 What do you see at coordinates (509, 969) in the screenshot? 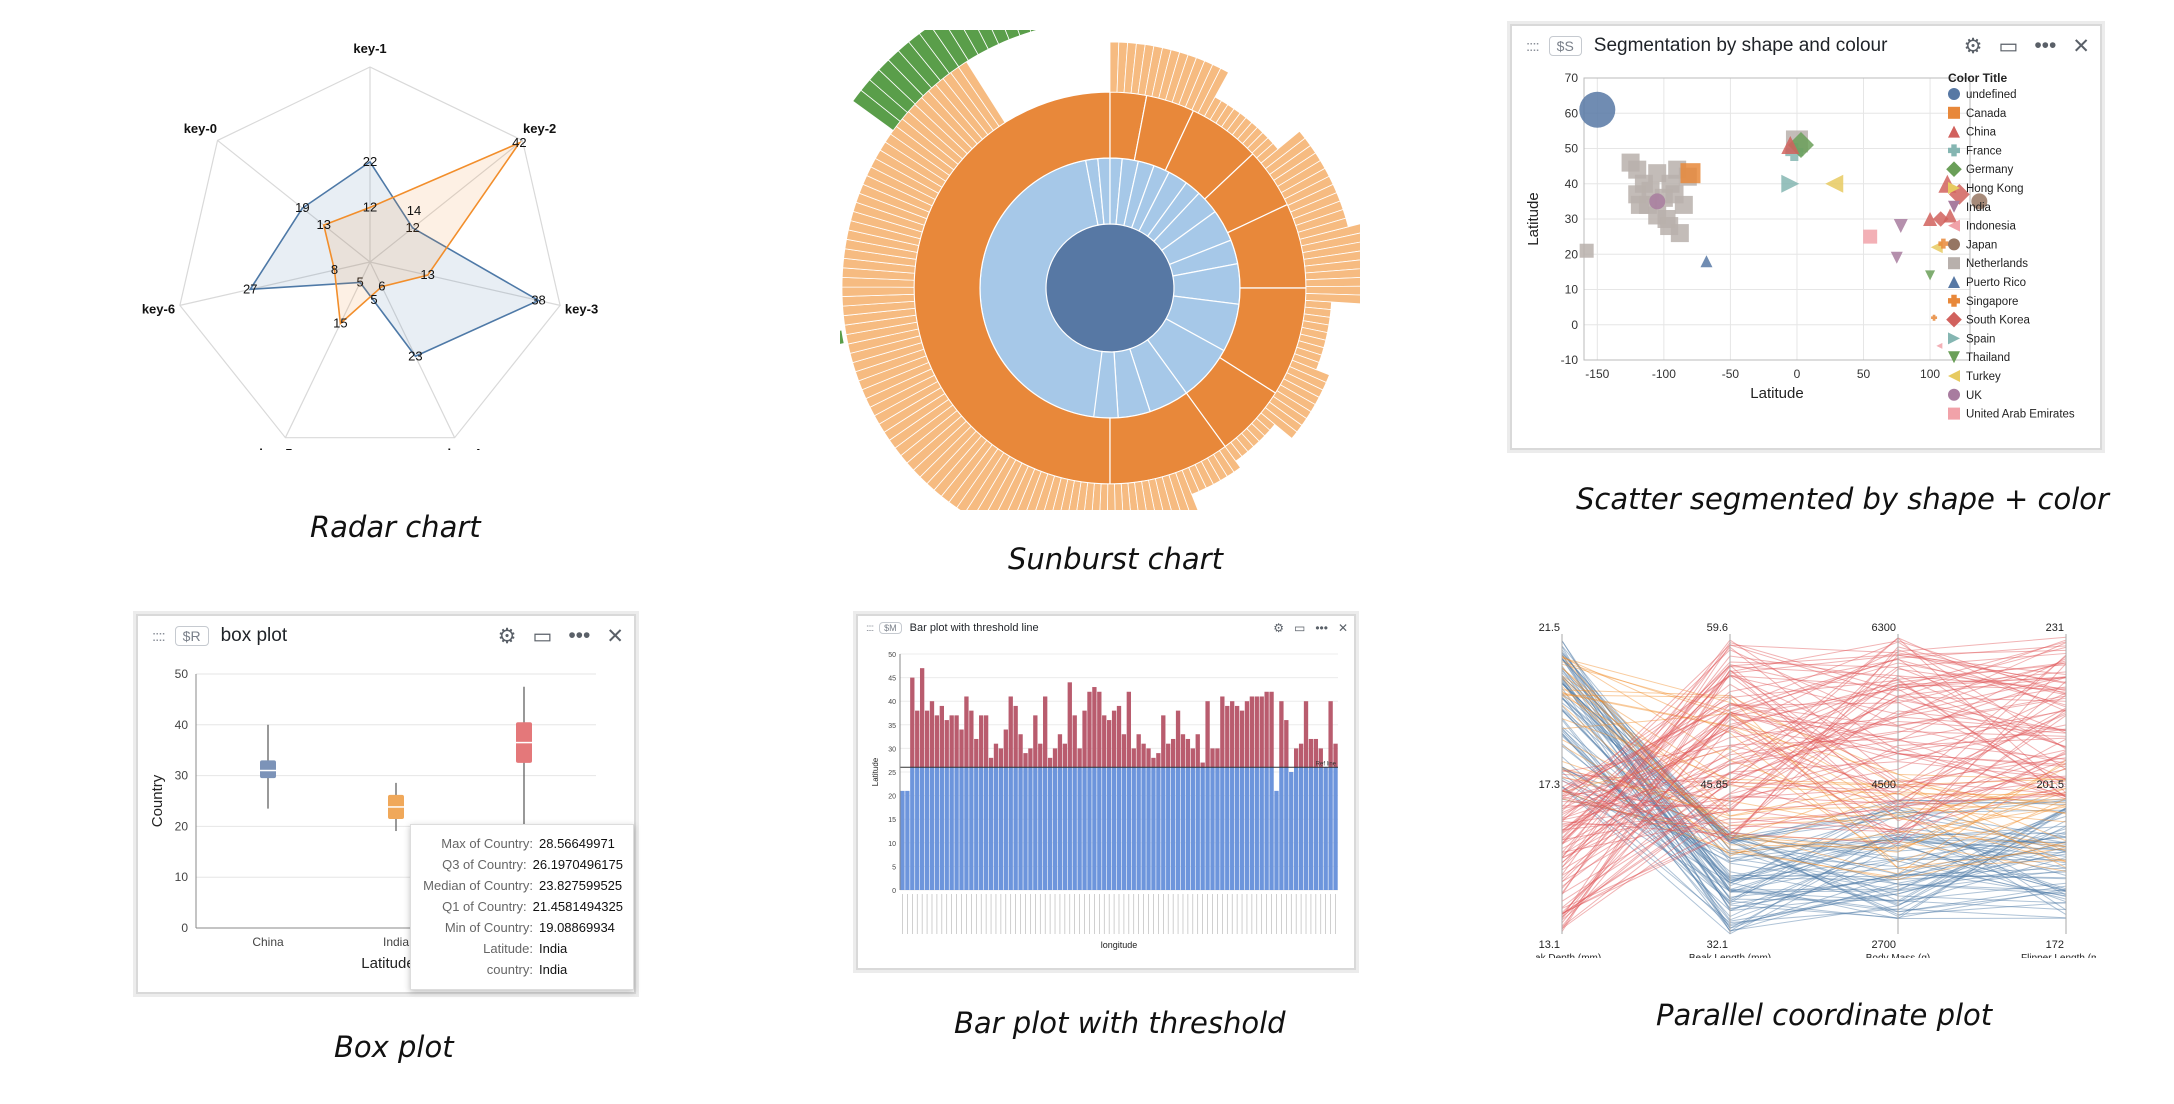
I see `tooltip-key: country:` at bounding box center [509, 969].